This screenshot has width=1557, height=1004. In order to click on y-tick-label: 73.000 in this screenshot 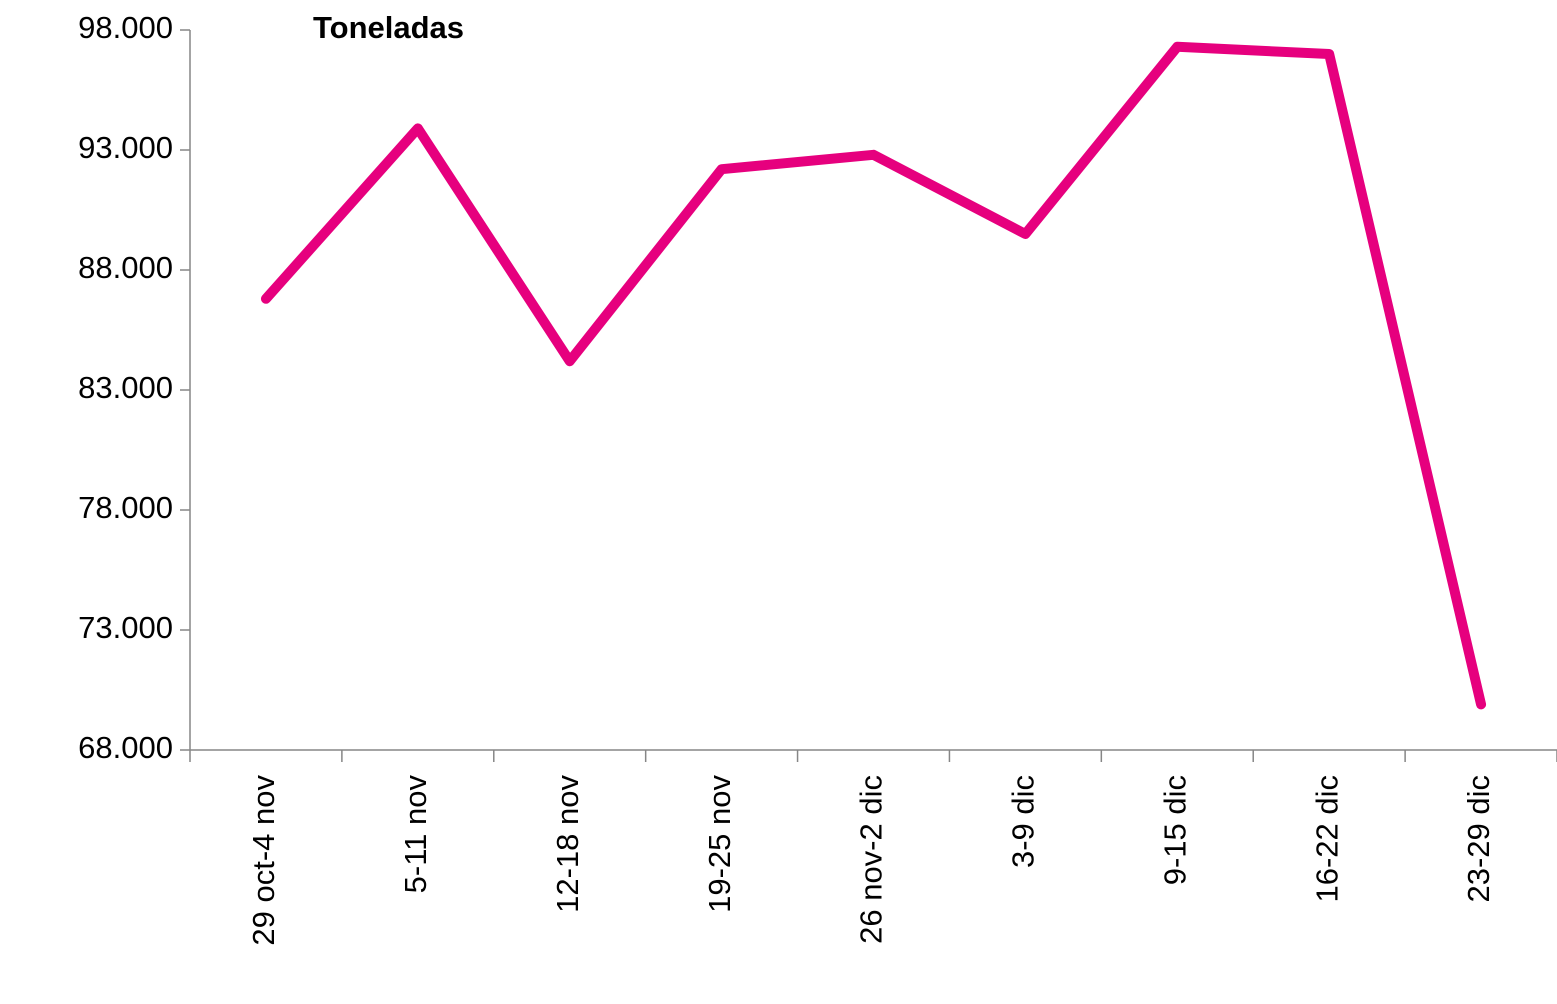, I will do `click(125, 627)`.